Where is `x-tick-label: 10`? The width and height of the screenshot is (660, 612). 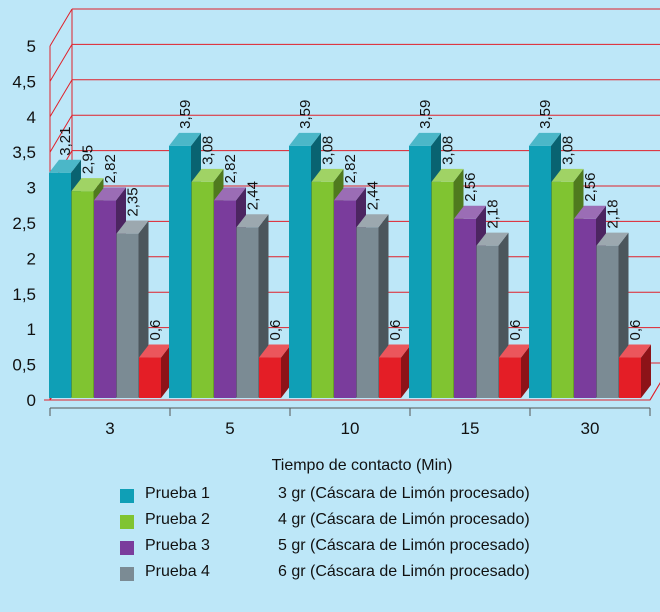 x-tick-label: 10 is located at coordinates (350, 428).